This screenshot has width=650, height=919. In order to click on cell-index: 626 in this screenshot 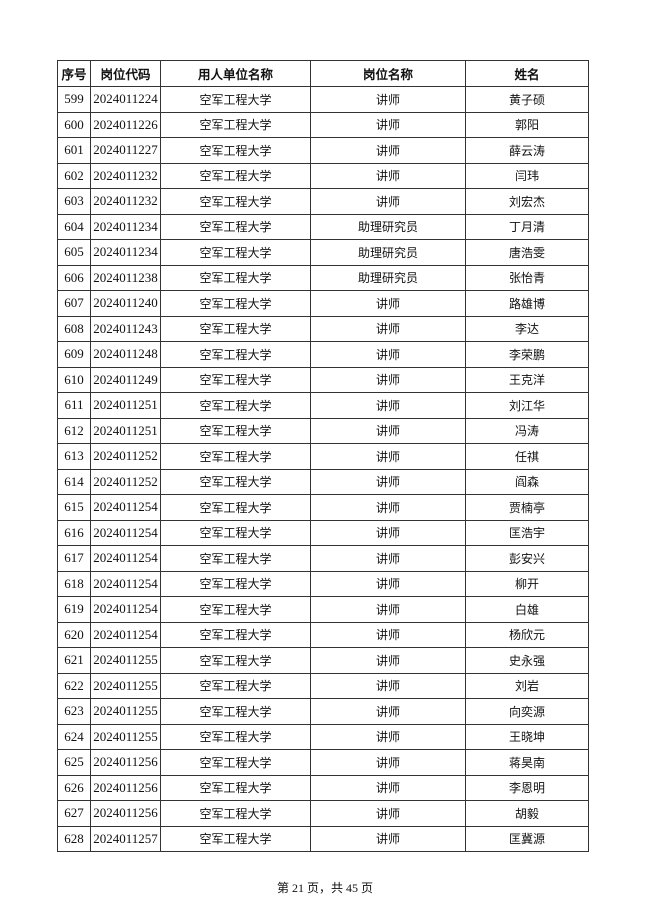, I will do `click(74, 787)`.